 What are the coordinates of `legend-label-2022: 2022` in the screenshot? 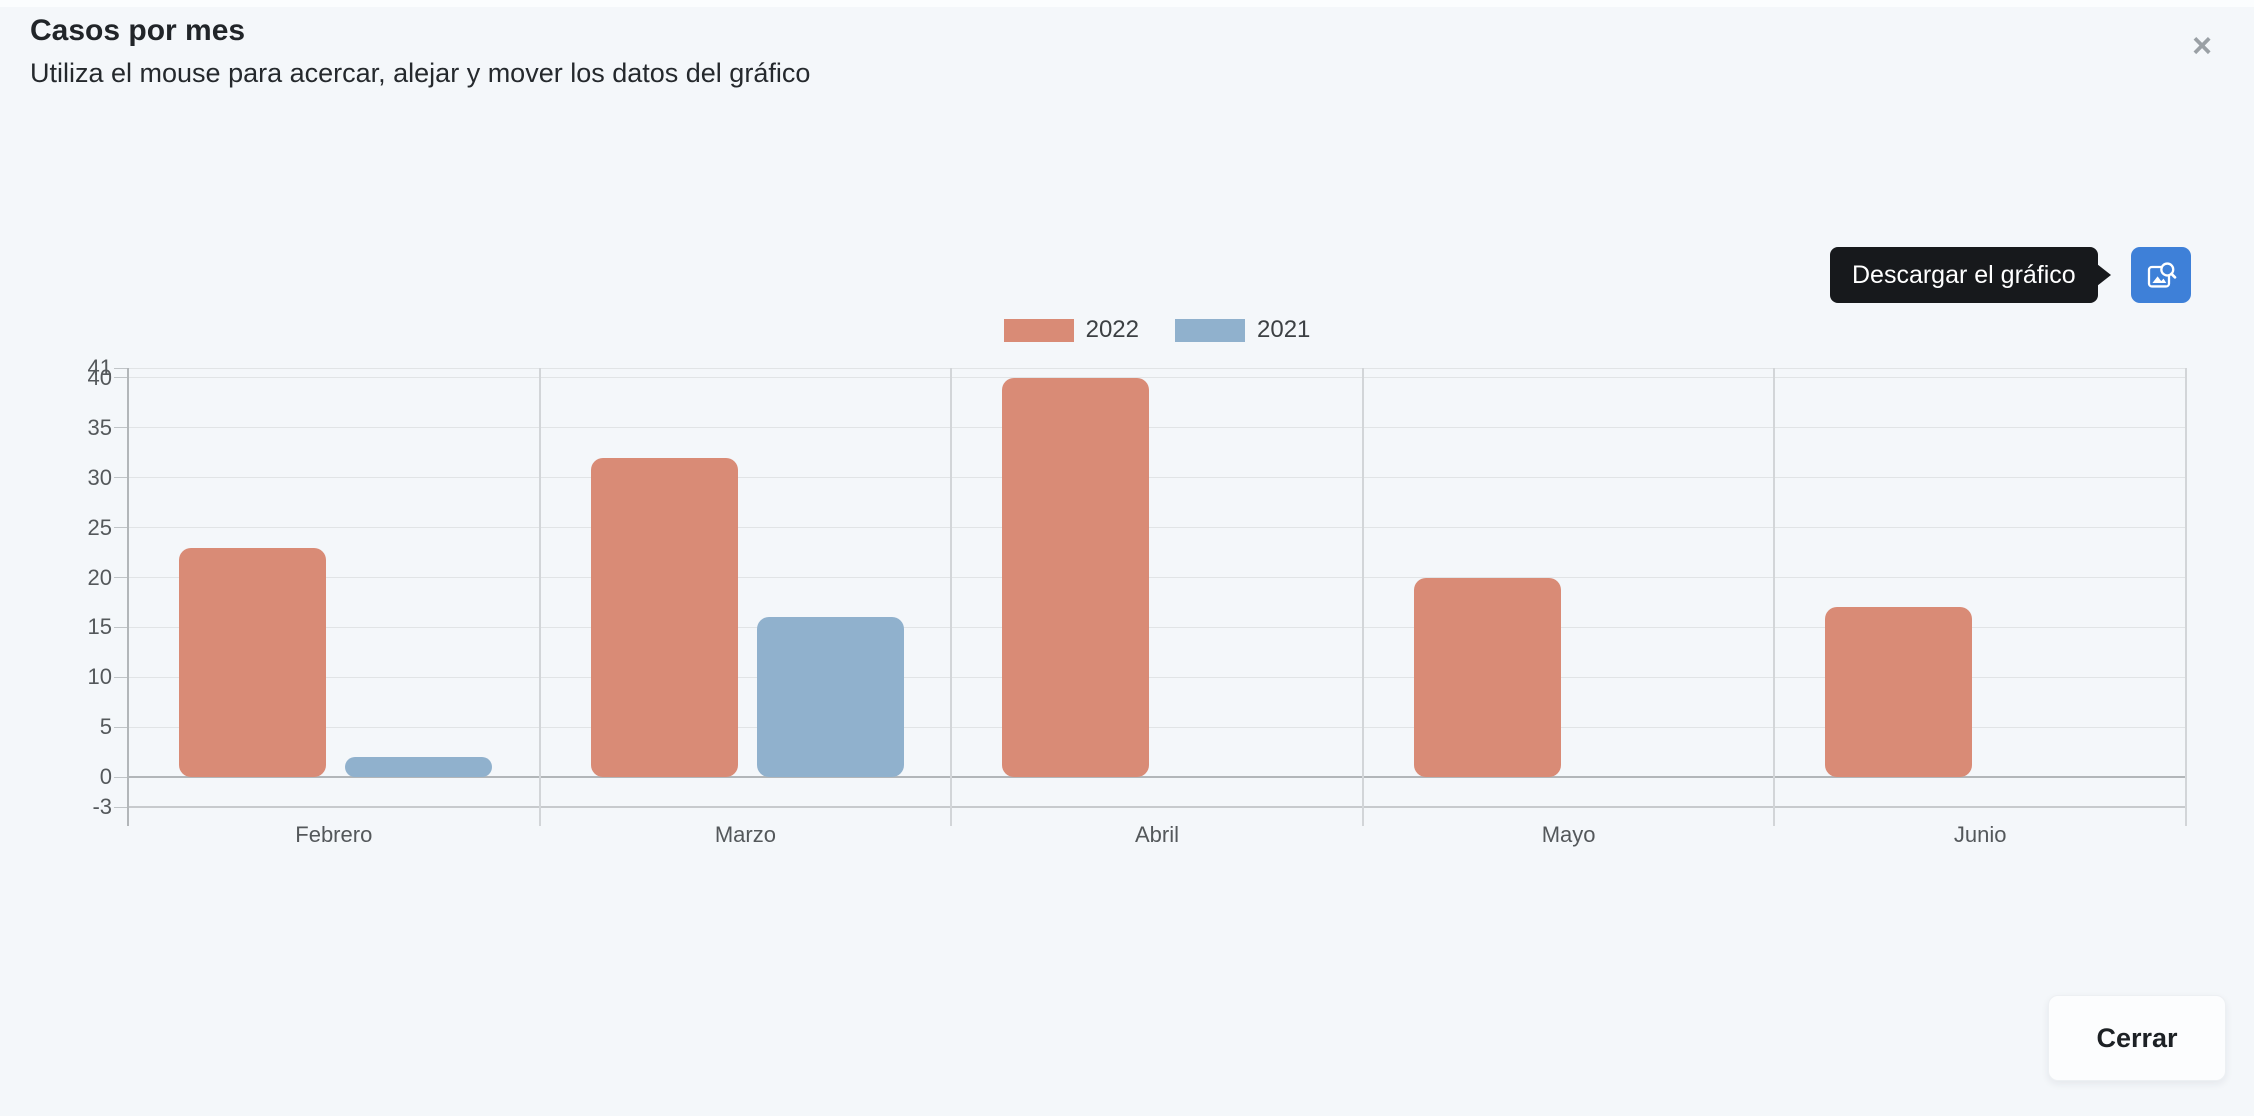 It's located at (1112, 329).